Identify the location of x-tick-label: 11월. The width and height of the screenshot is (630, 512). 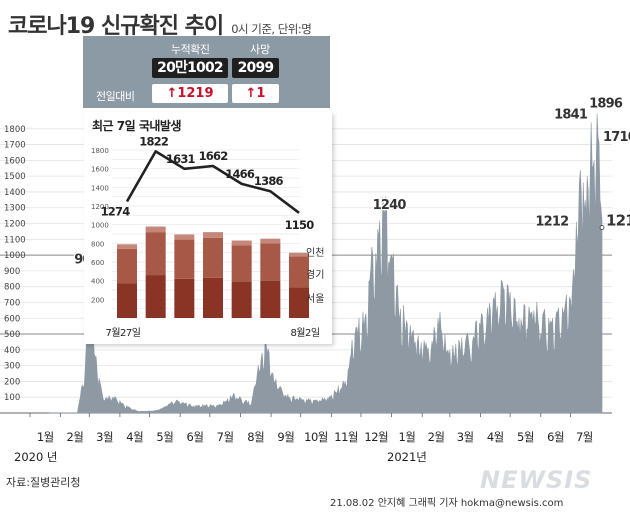
(346, 437).